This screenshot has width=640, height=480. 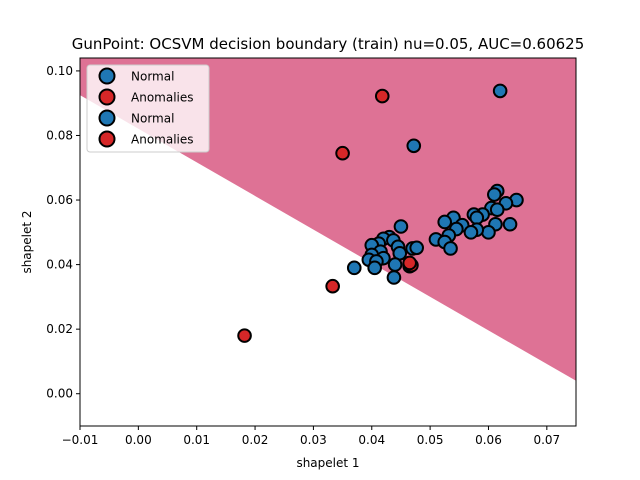 I want to click on x-tick-label: −0.01, so click(x=80, y=440).